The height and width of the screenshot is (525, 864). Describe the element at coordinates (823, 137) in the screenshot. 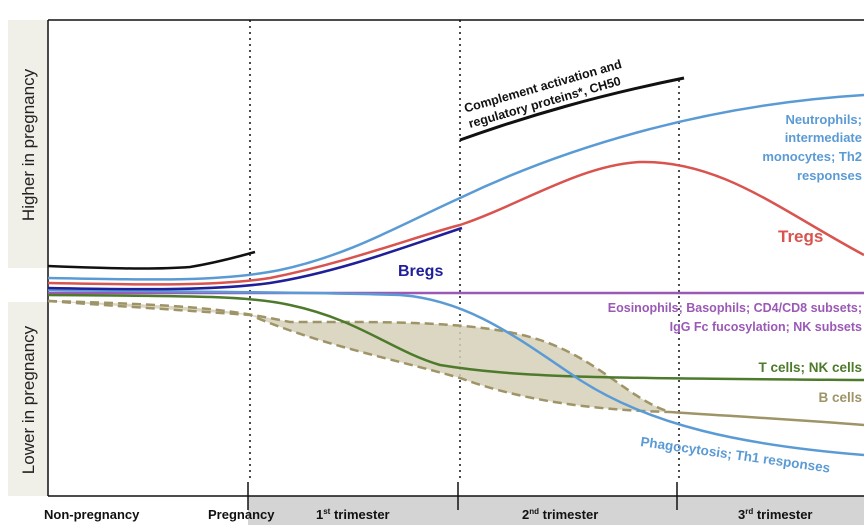

I see `neutrophils-label-line2: intermediate` at that location.